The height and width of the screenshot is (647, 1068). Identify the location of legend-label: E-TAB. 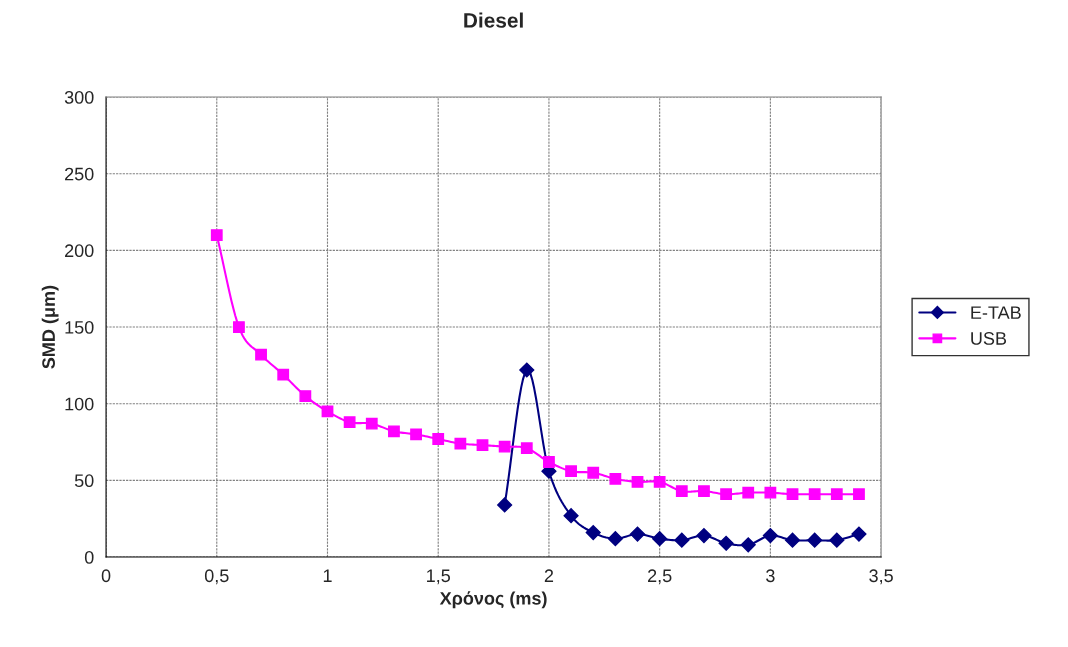
(996, 312).